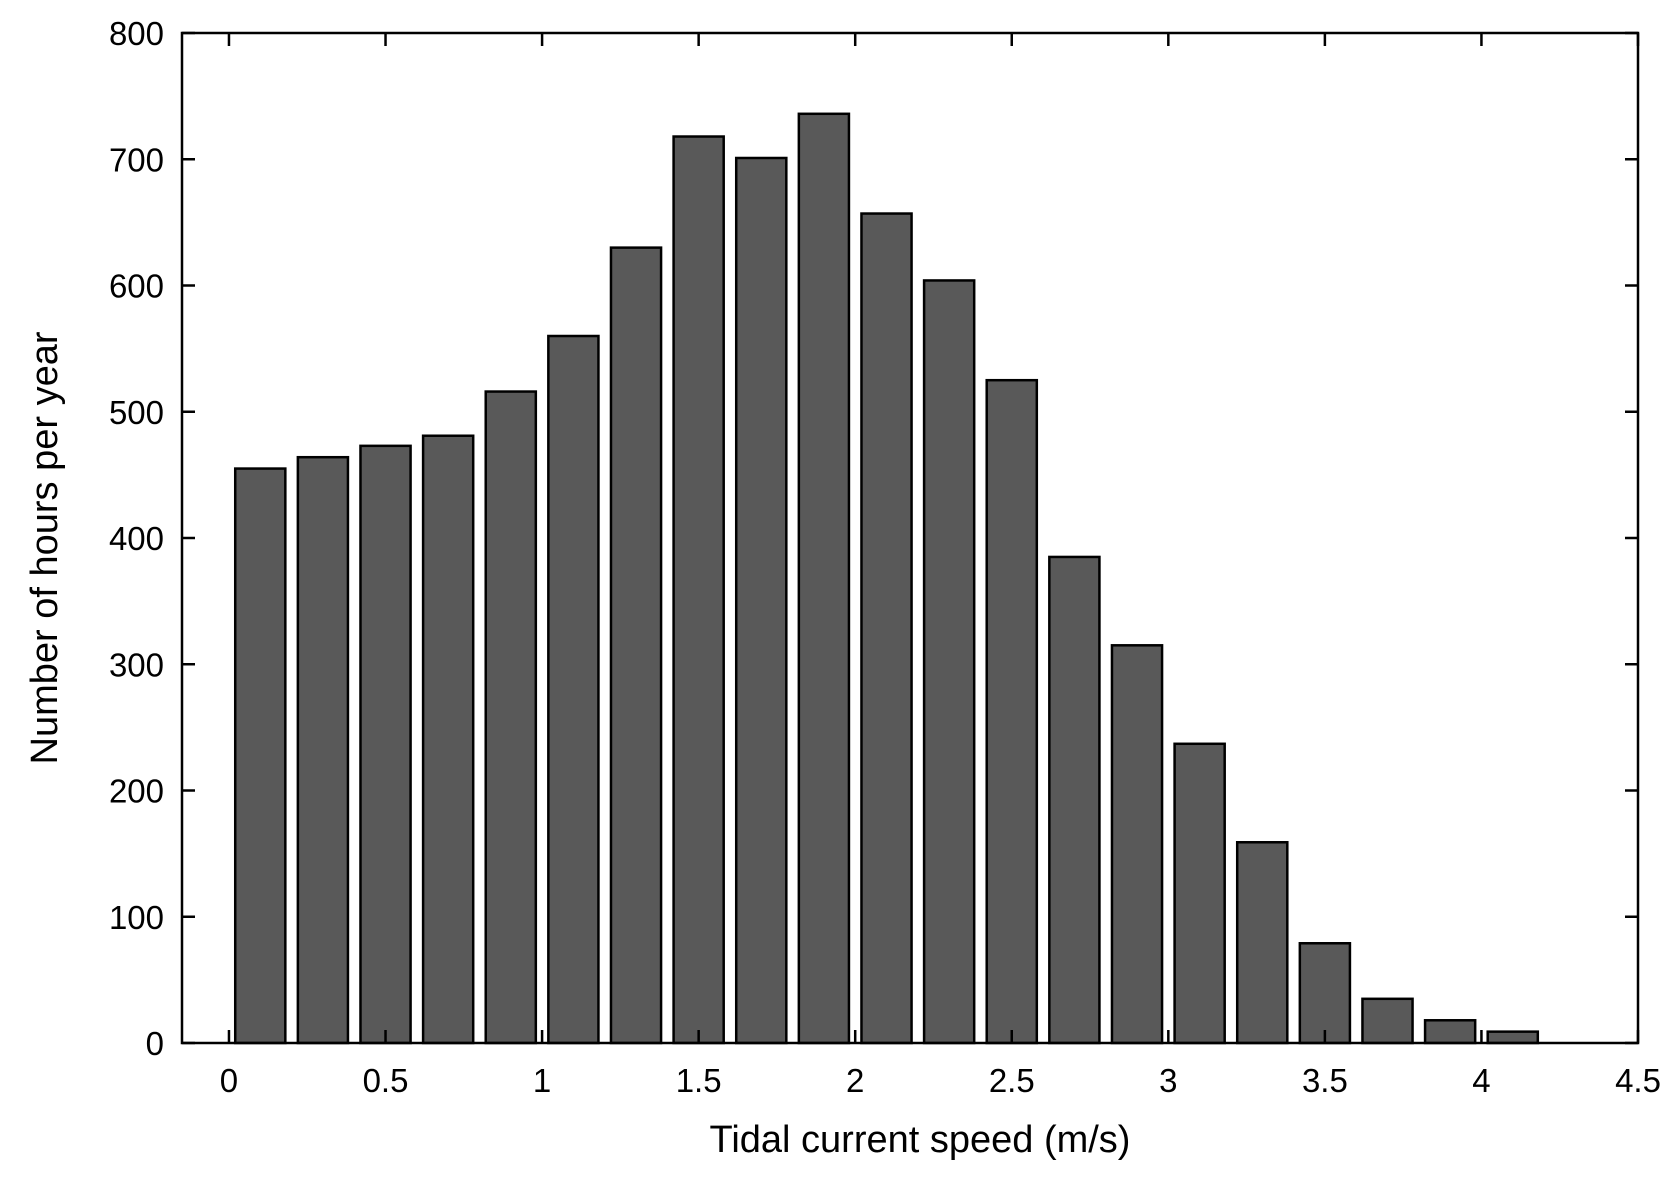 Image resolution: width=1668 pixels, height=1183 pixels. I want to click on y-tick-label: 300, so click(136, 664).